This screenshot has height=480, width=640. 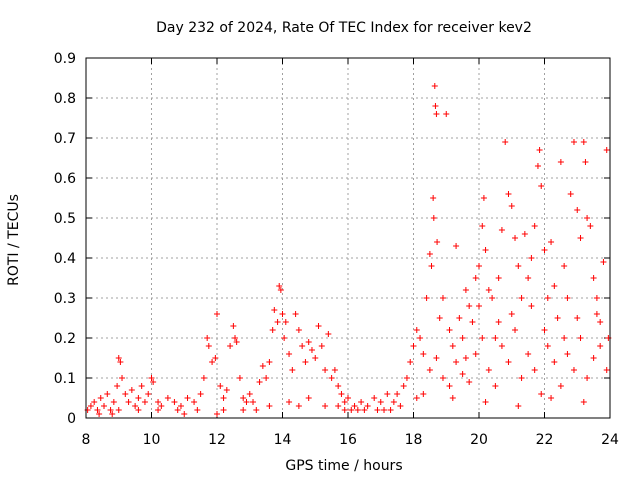 I want to click on x-tick-label: 14, so click(x=283, y=440).